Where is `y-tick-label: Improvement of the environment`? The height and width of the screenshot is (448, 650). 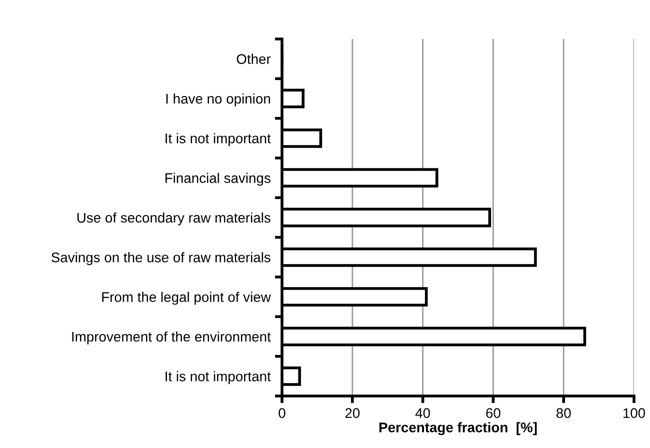
y-tick-label: Improvement of the environment is located at coordinates (171, 337).